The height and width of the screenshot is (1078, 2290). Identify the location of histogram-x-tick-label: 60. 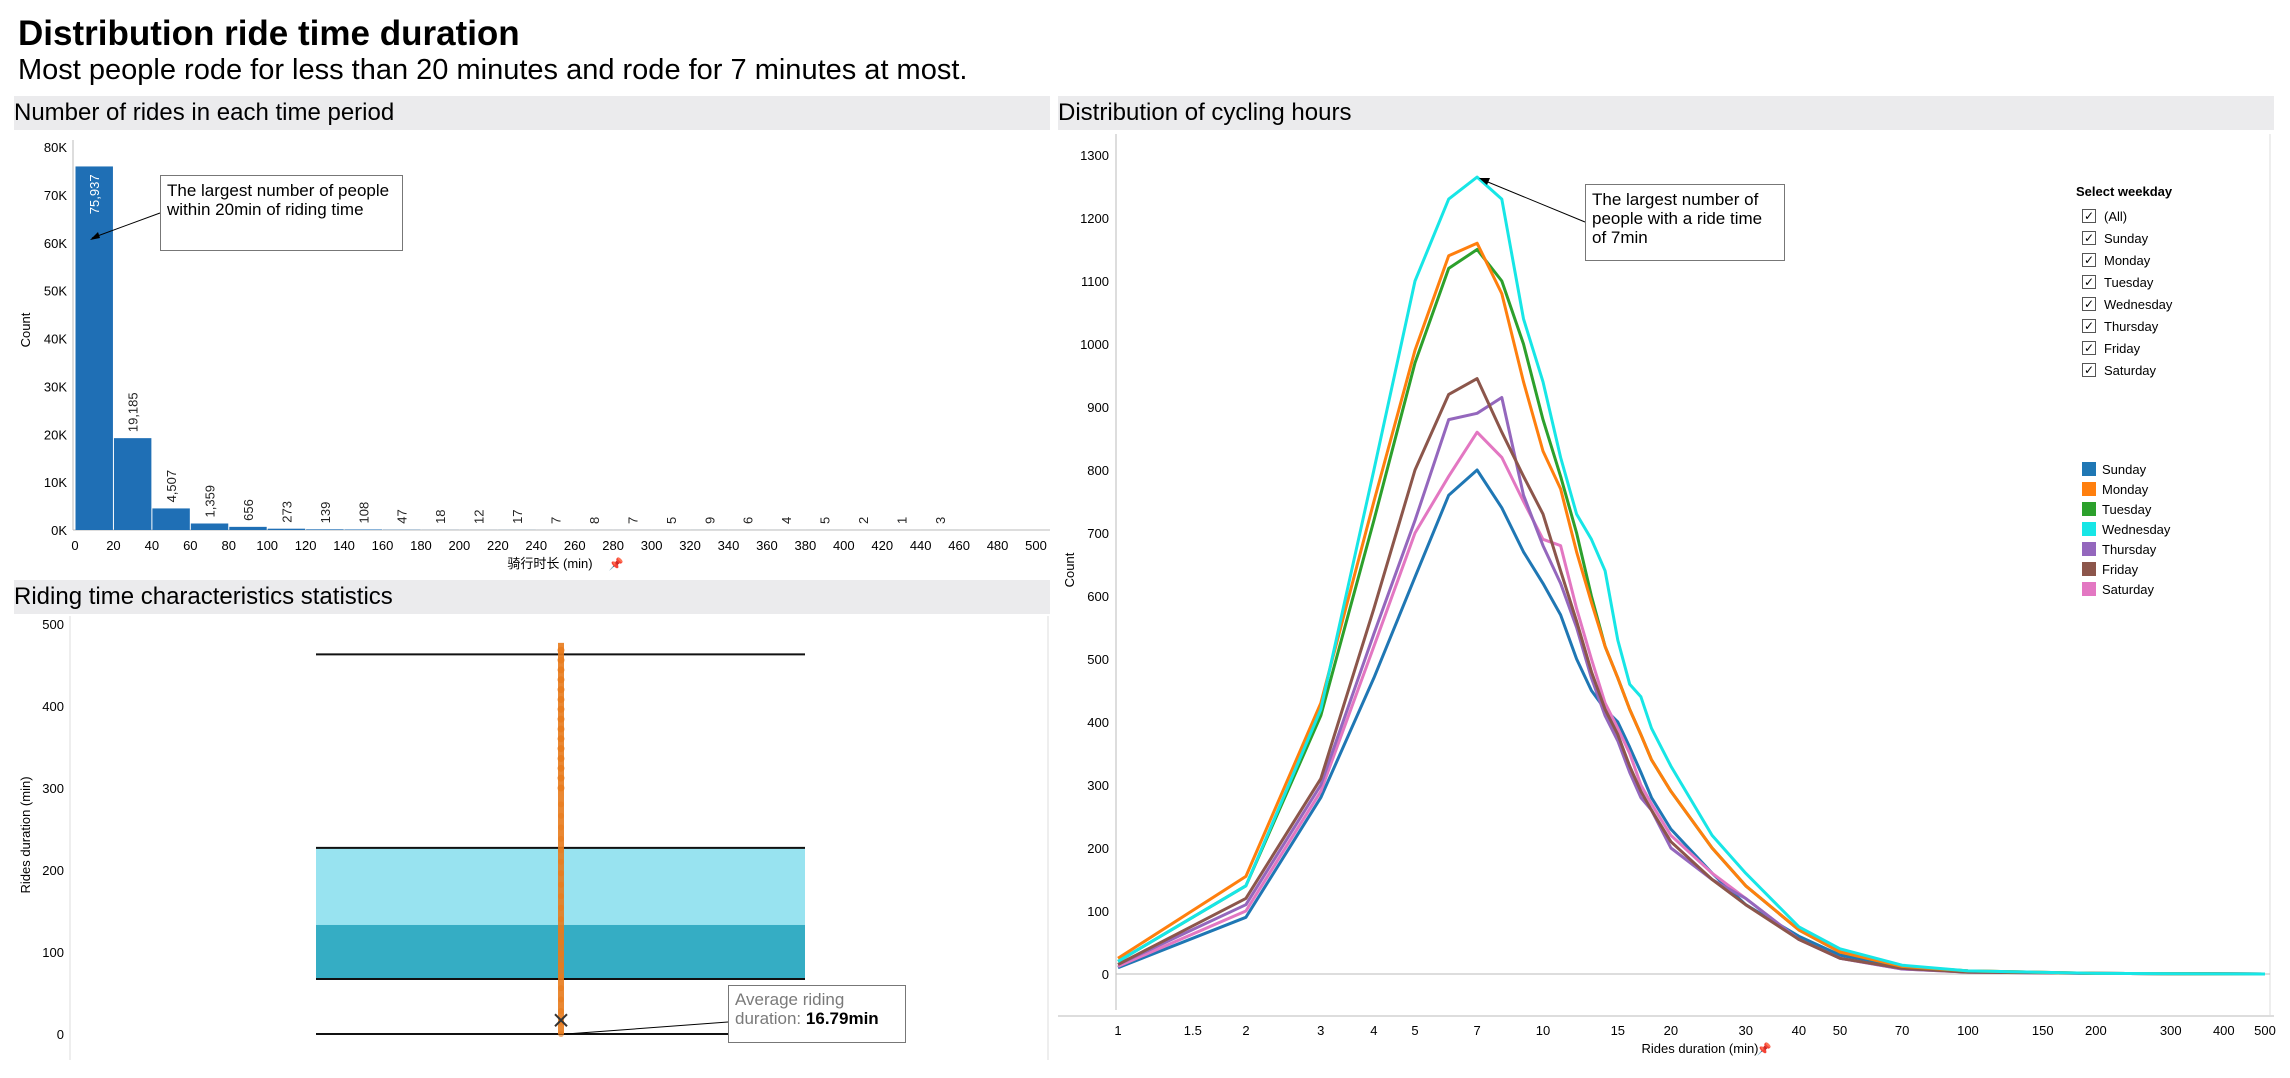
(190, 545).